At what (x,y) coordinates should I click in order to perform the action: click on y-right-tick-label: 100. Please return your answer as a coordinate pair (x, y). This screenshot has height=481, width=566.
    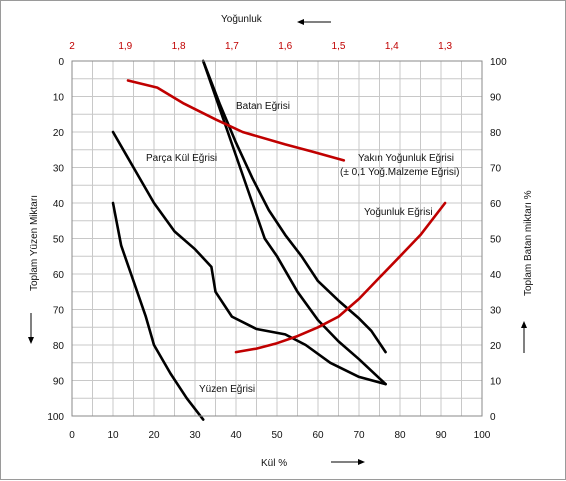
    Looking at the image, I should click on (498, 62).